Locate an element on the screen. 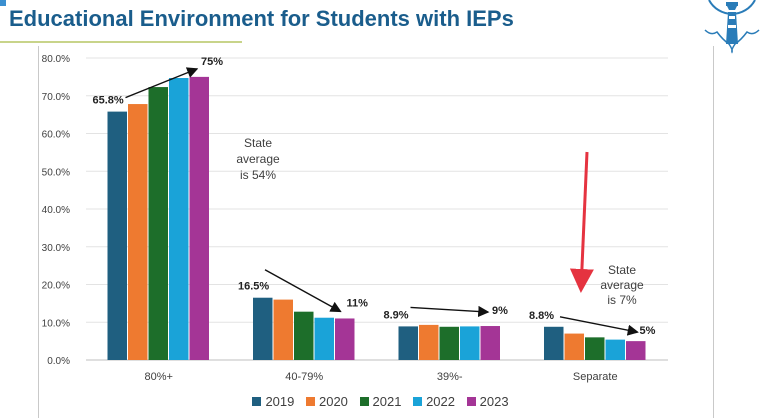  y-tick-label: 50.0% is located at coordinates (56, 172).